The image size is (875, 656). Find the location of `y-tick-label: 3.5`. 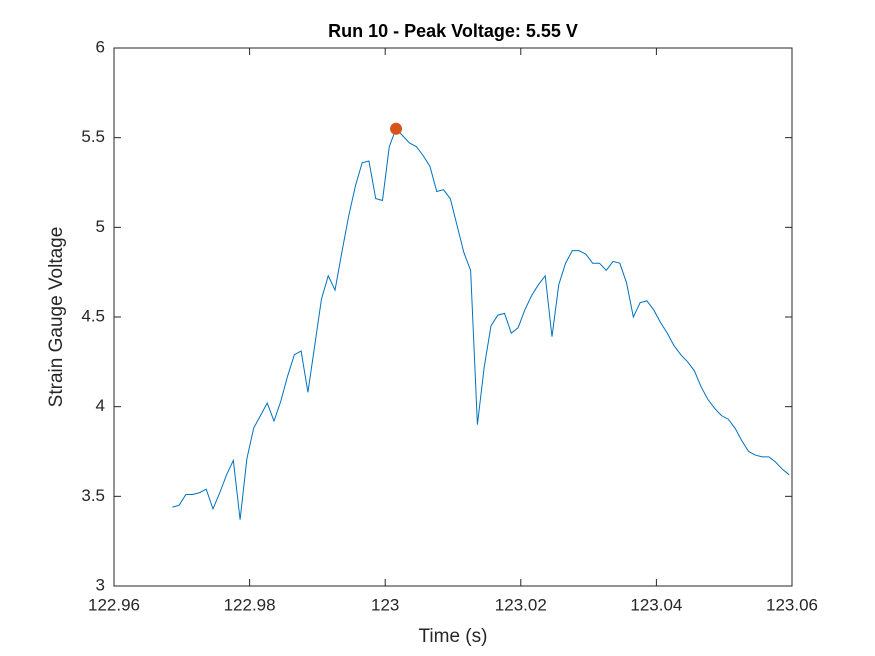

y-tick-label: 3.5 is located at coordinates (93, 495).